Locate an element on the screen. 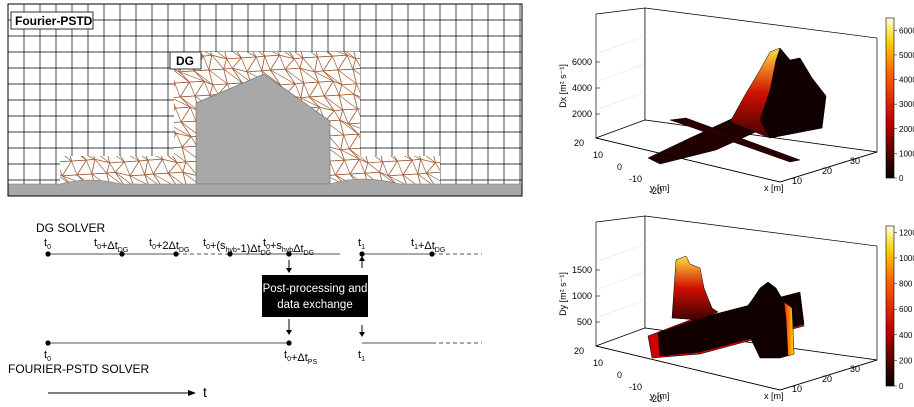 This screenshot has height=407, width=914. z-axis-label: Dy [m² s⁻¹] is located at coordinates (563, 294).